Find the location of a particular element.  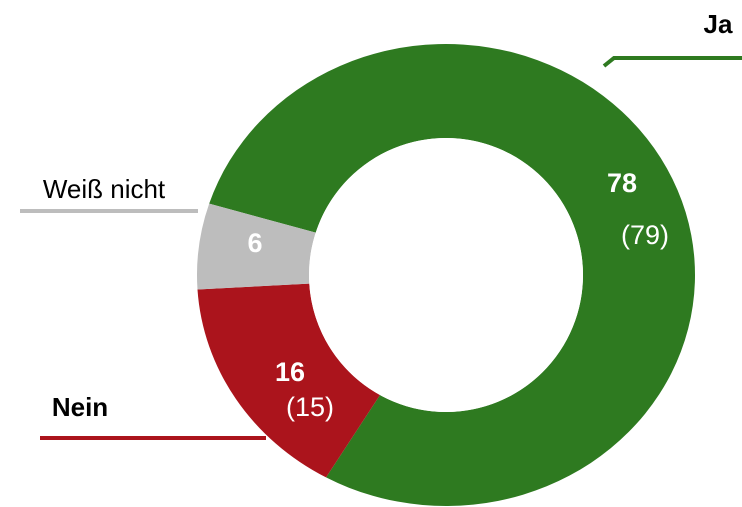

category-label: Nein is located at coordinates (80, 407).